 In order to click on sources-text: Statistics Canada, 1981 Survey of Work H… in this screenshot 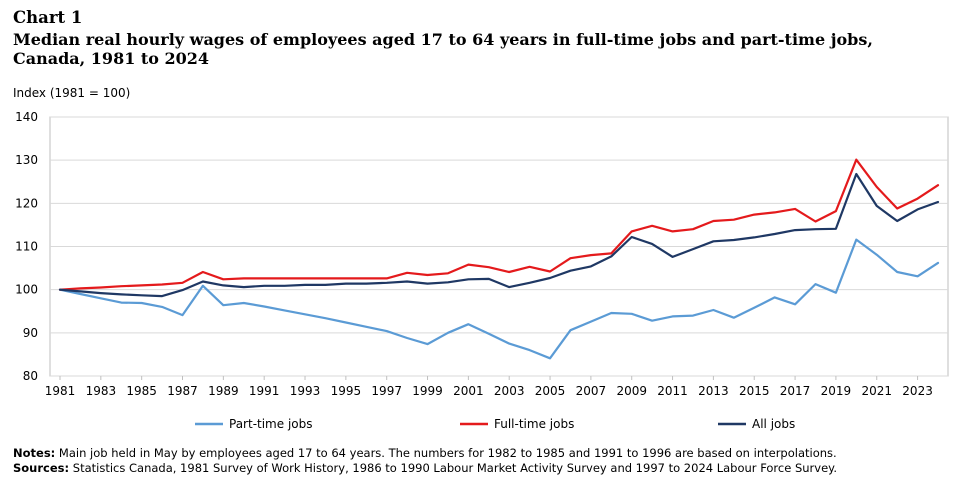, I will do `click(453, 468)`.